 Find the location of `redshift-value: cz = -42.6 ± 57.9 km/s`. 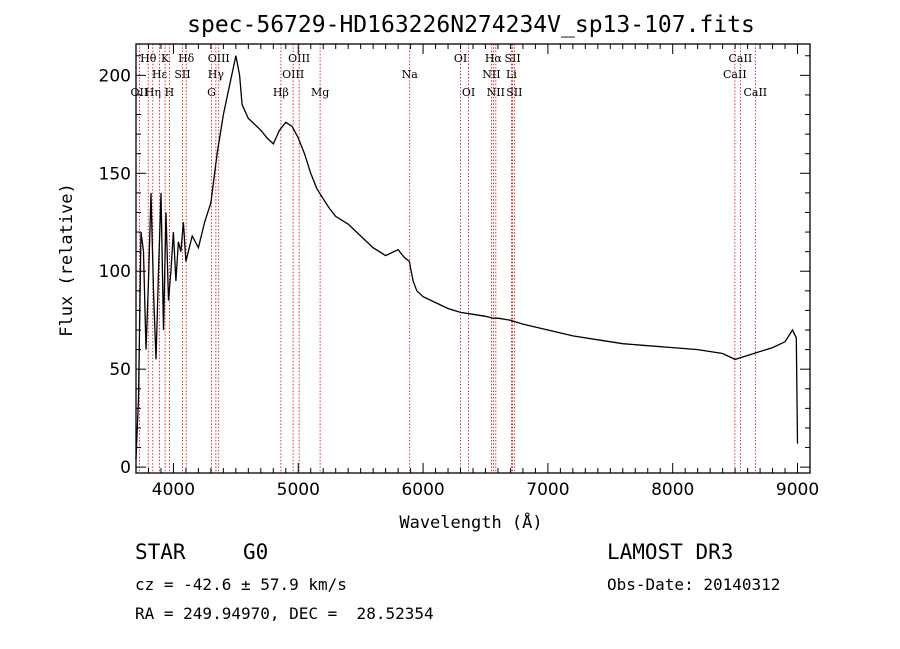

redshift-value: cz = -42.6 ± 57.9 km/s is located at coordinates (241, 584).